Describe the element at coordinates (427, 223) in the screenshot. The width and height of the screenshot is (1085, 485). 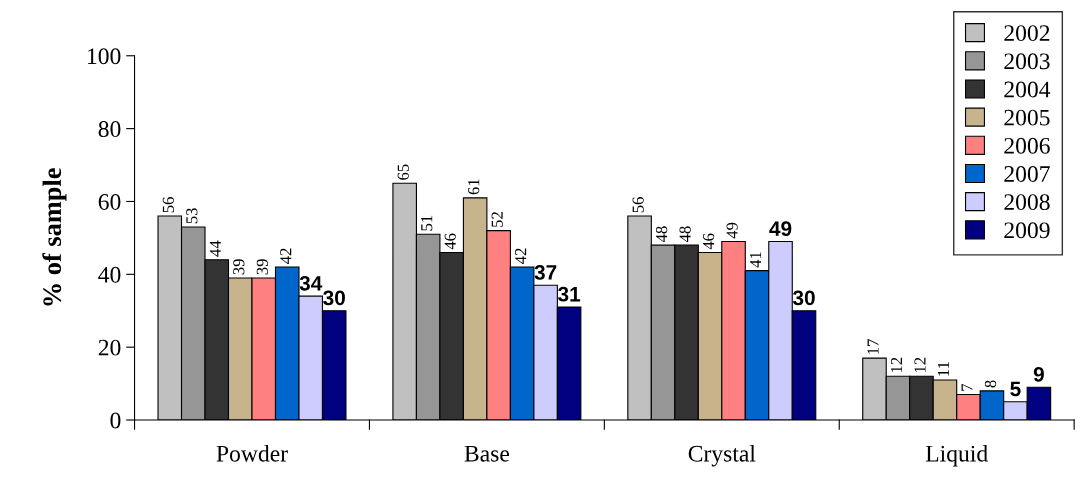
I see `data-label: 51` at that location.